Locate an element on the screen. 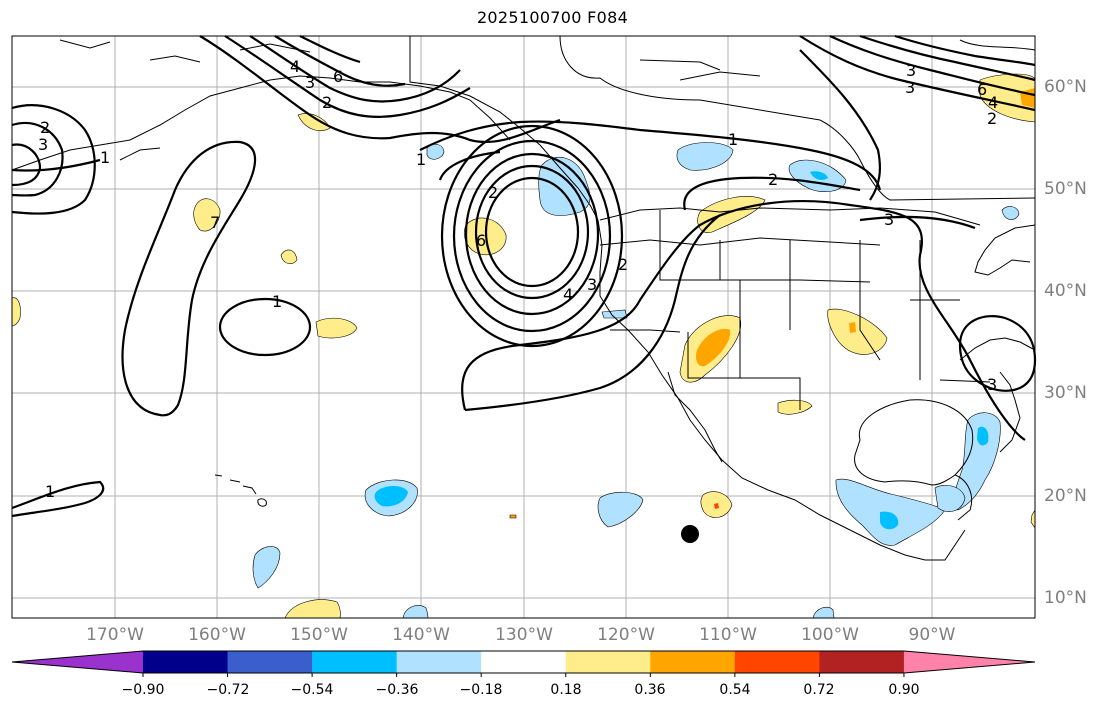 This screenshot has width=1105, height=712. colorbar-tick-label: −0.90 is located at coordinates (143, 690).